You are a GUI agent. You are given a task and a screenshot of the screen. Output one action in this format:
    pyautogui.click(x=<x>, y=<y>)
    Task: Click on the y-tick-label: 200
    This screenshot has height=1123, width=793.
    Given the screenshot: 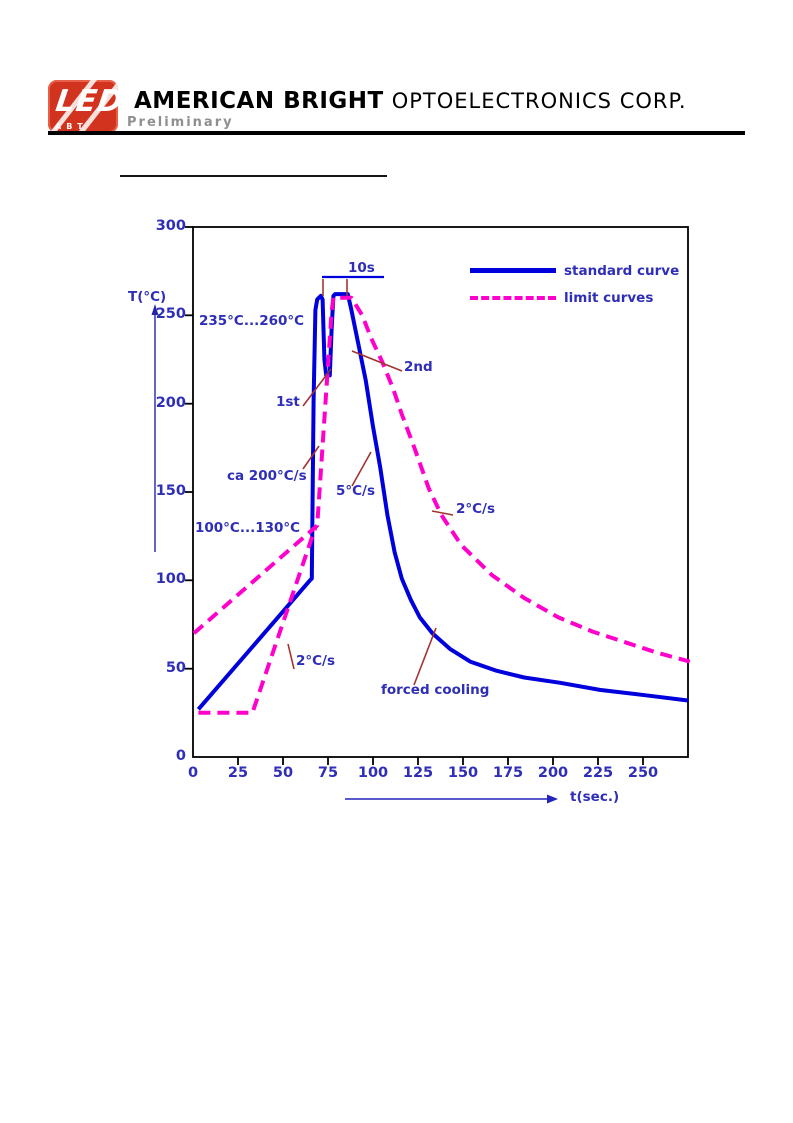 What is the action you would take?
    pyautogui.click(x=170, y=402)
    